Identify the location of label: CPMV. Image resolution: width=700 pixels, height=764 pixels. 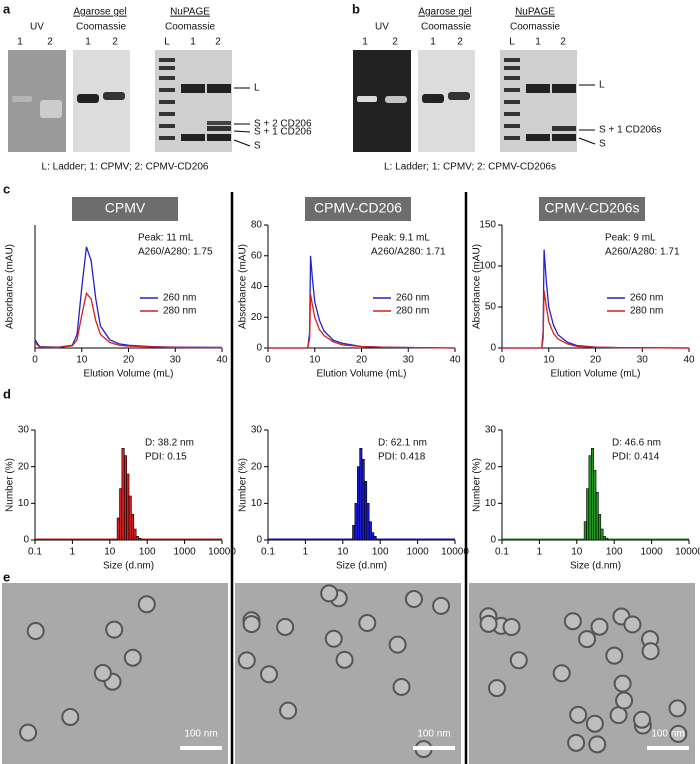
(125, 208).